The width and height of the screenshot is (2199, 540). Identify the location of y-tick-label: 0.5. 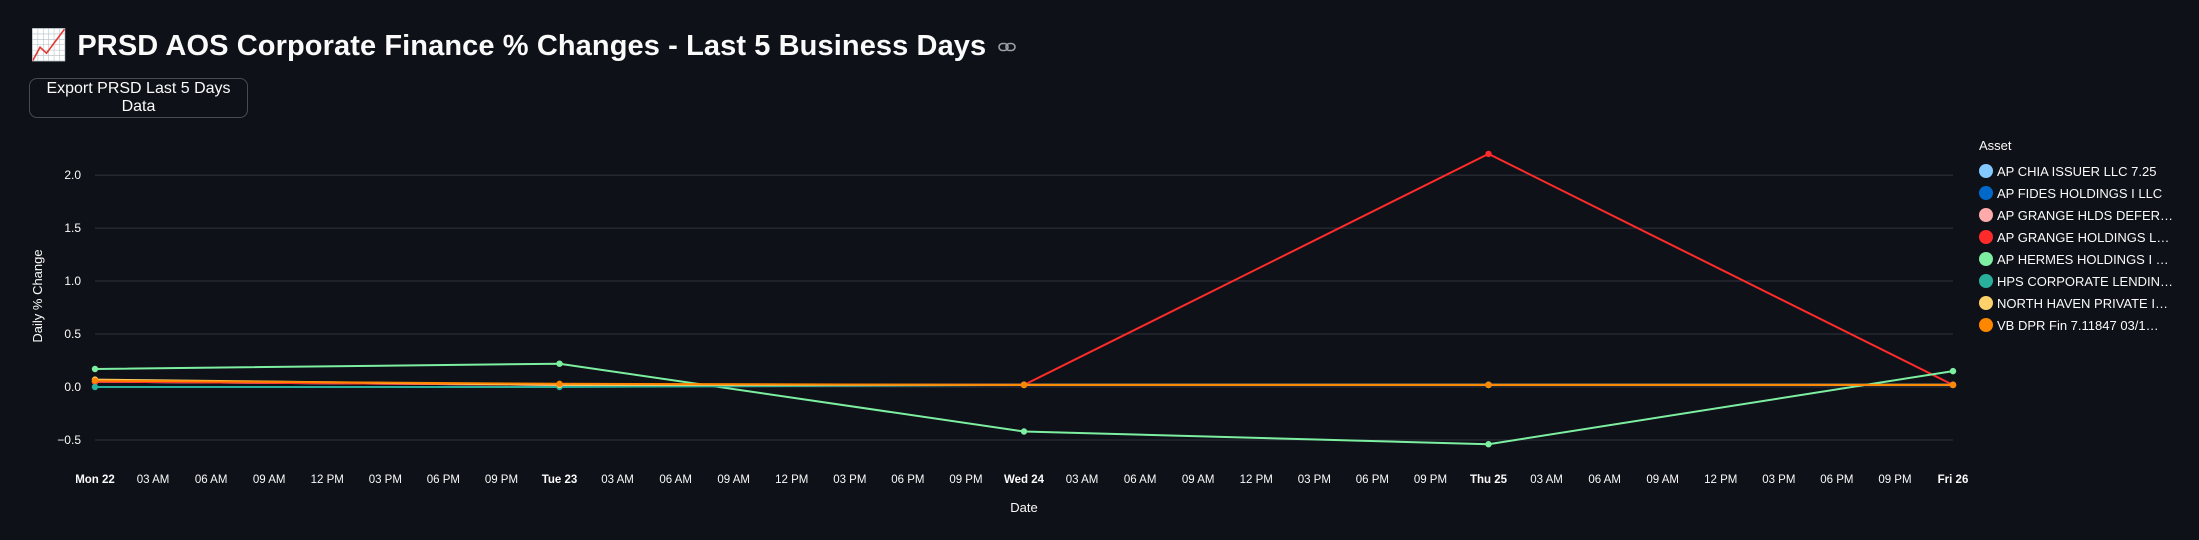
(72, 334).